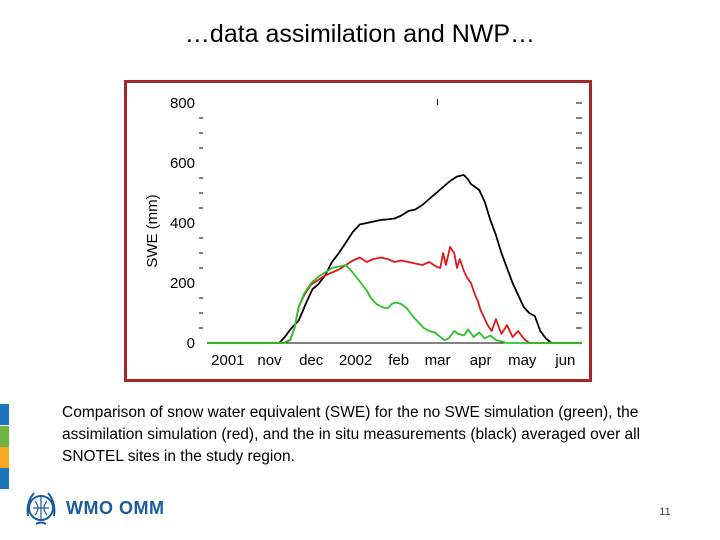  What do you see at coordinates (182, 103) in the screenshot?
I see `y-tick-label: 800` at bounding box center [182, 103].